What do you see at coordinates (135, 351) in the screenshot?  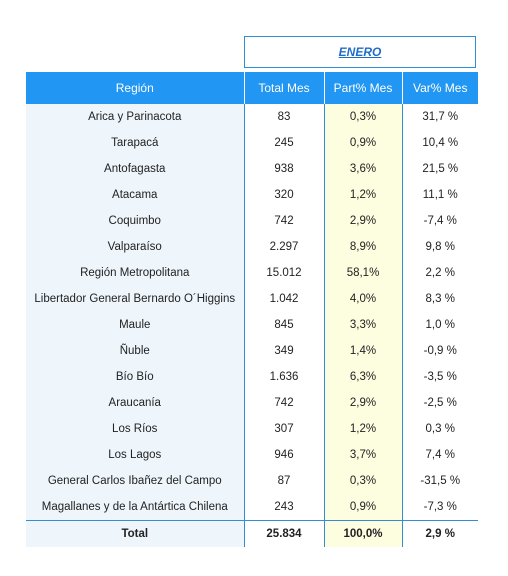 I see `cell-region: Ñuble` at bounding box center [135, 351].